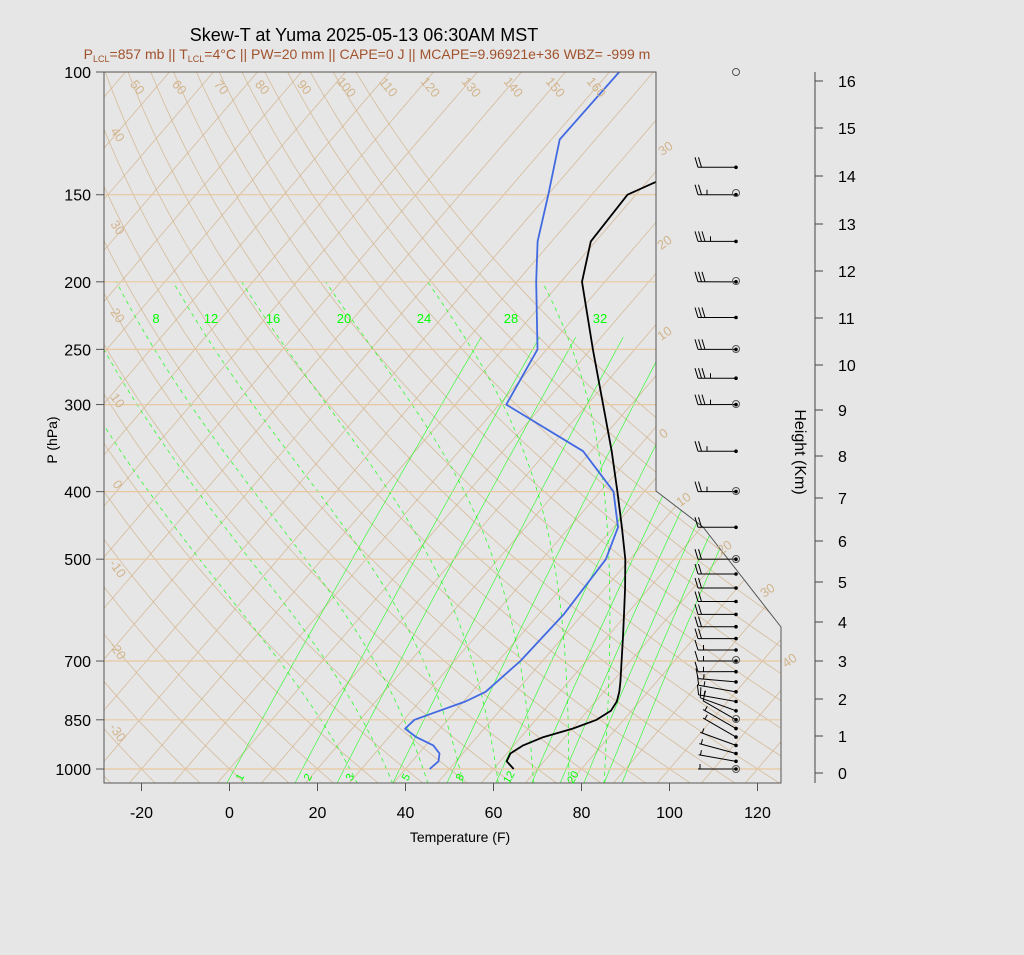  I want to click on isotherm-top-label: 100, so click(346, 87).